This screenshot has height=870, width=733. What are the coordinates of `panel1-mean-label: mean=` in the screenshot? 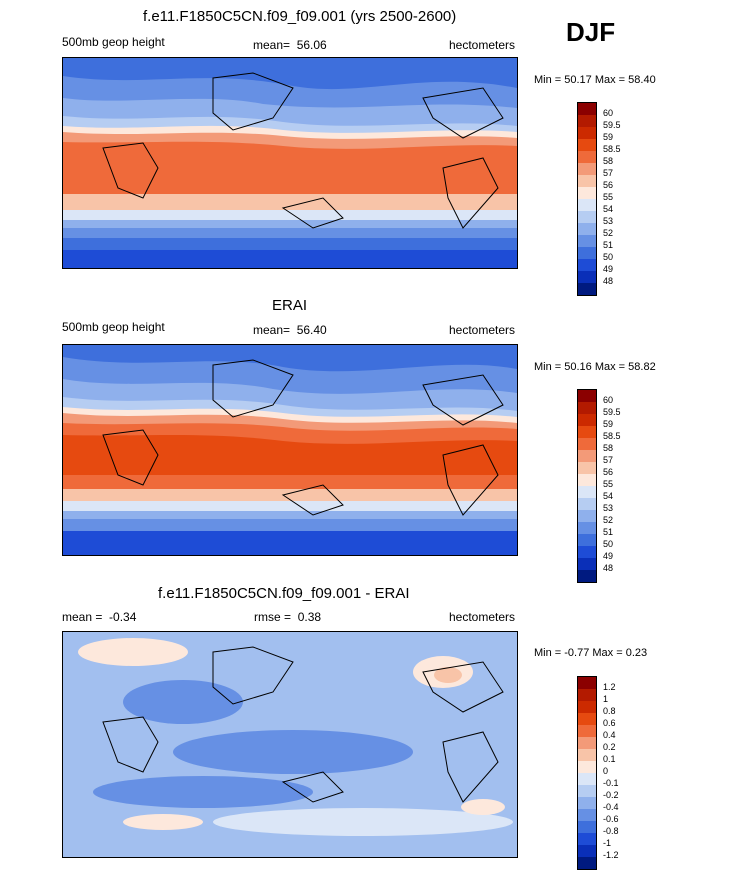 It's located at (272, 45).